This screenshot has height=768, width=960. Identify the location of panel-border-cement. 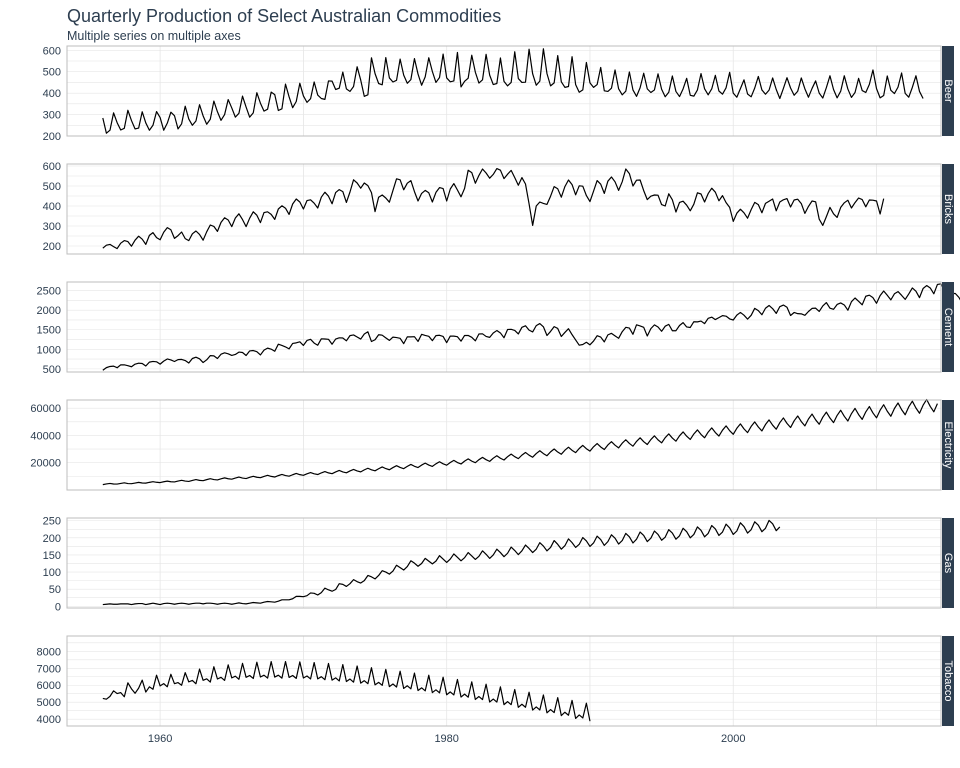
(504, 327).